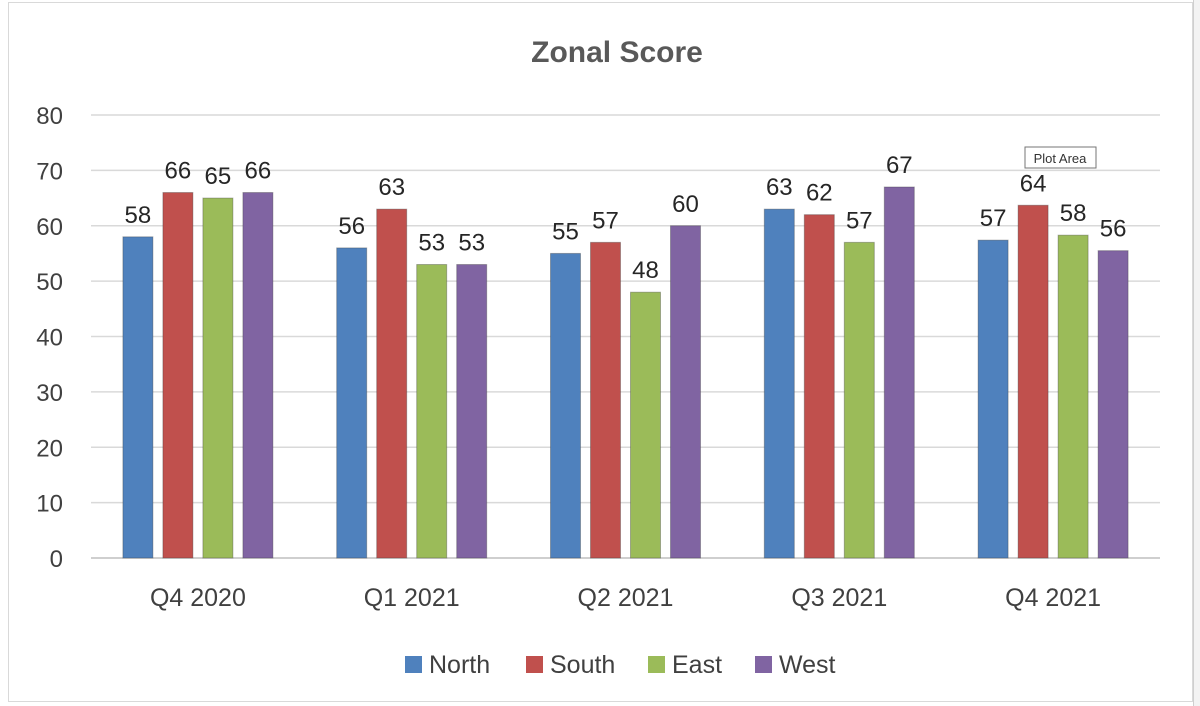 Image resolution: width=1200 pixels, height=706 pixels. I want to click on data-label: 65, so click(218, 176).